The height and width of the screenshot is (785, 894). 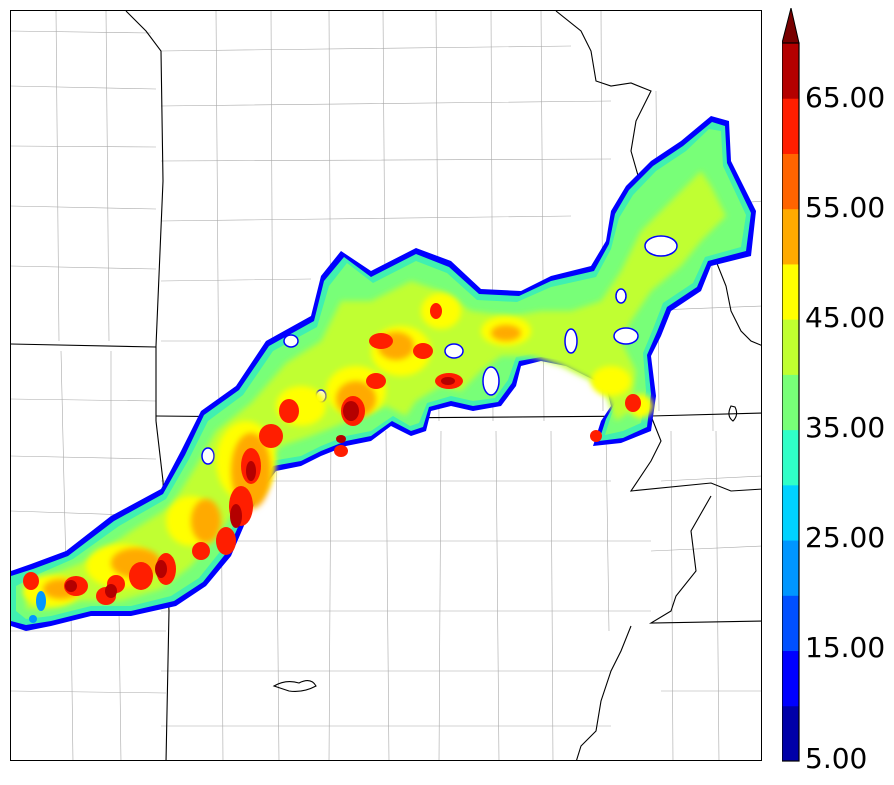 I want to click on colorbar-tick-65: 65.00, so click(x=845, y=97).